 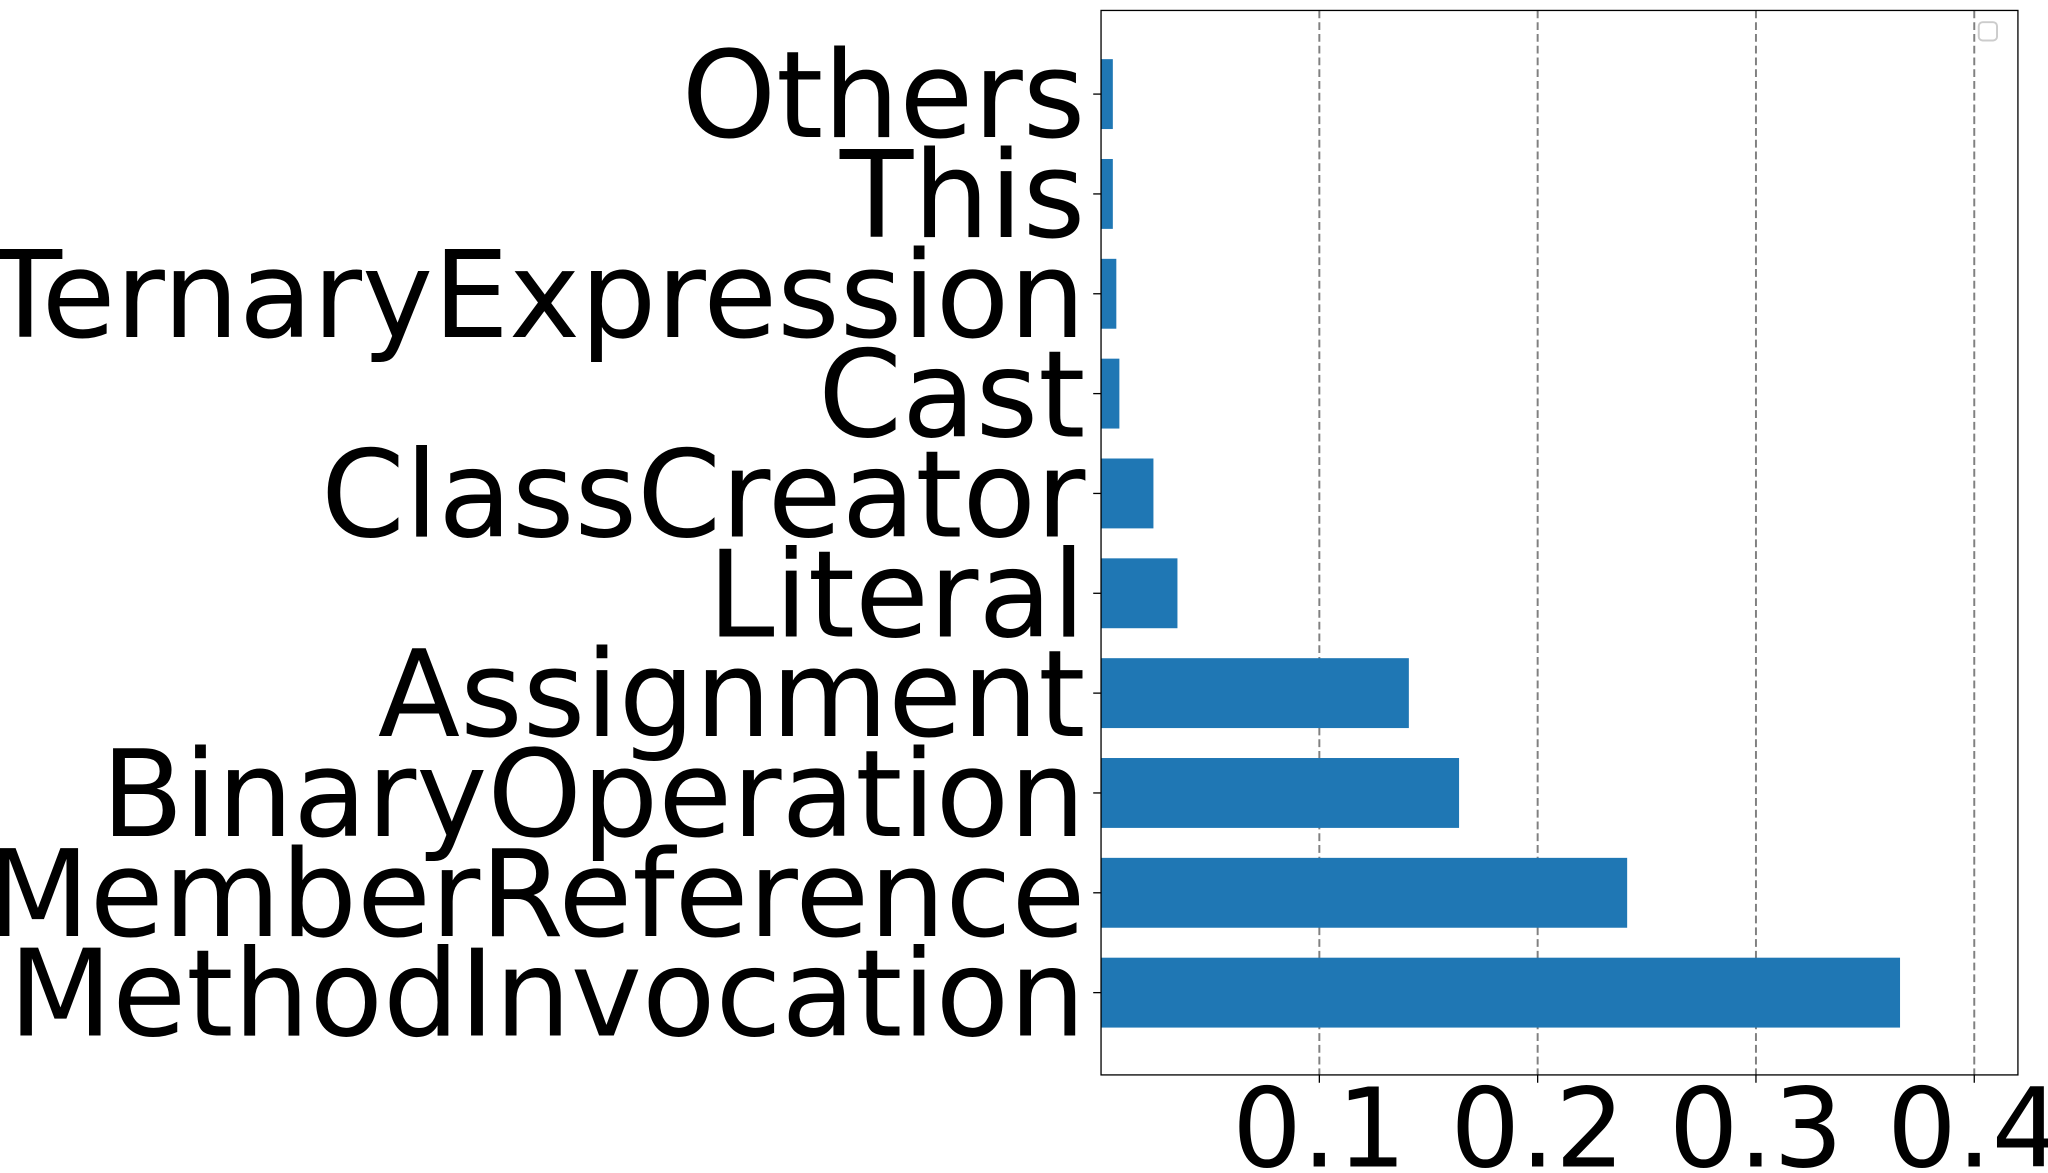 I want to click on y-tick-label: MemberReference, so click(x=542, y=895).